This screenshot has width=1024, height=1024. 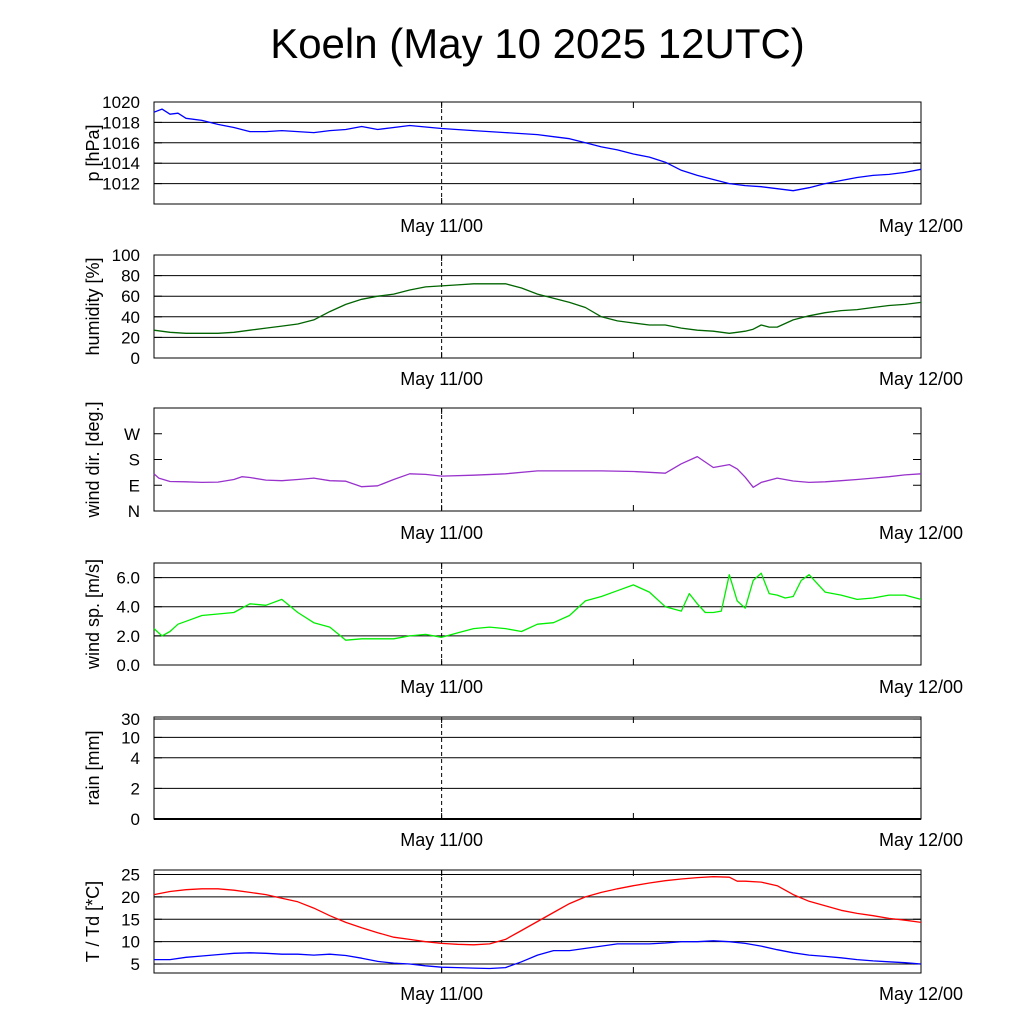 I want to click on y-axis-label: p [hPa], so click(x=93, y=152).